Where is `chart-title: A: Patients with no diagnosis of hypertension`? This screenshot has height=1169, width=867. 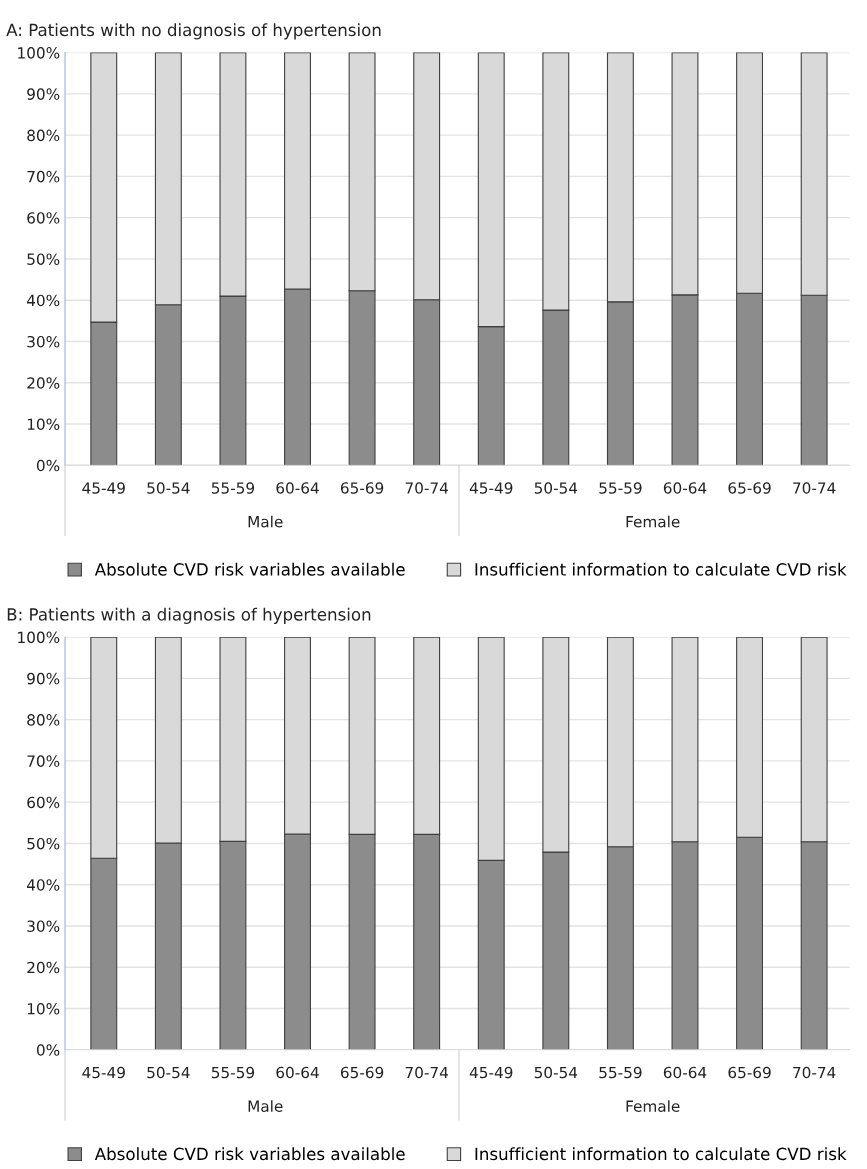
chart-title: A: Patients with no diagnosis of hypertension is located at coordinates (193, 31).